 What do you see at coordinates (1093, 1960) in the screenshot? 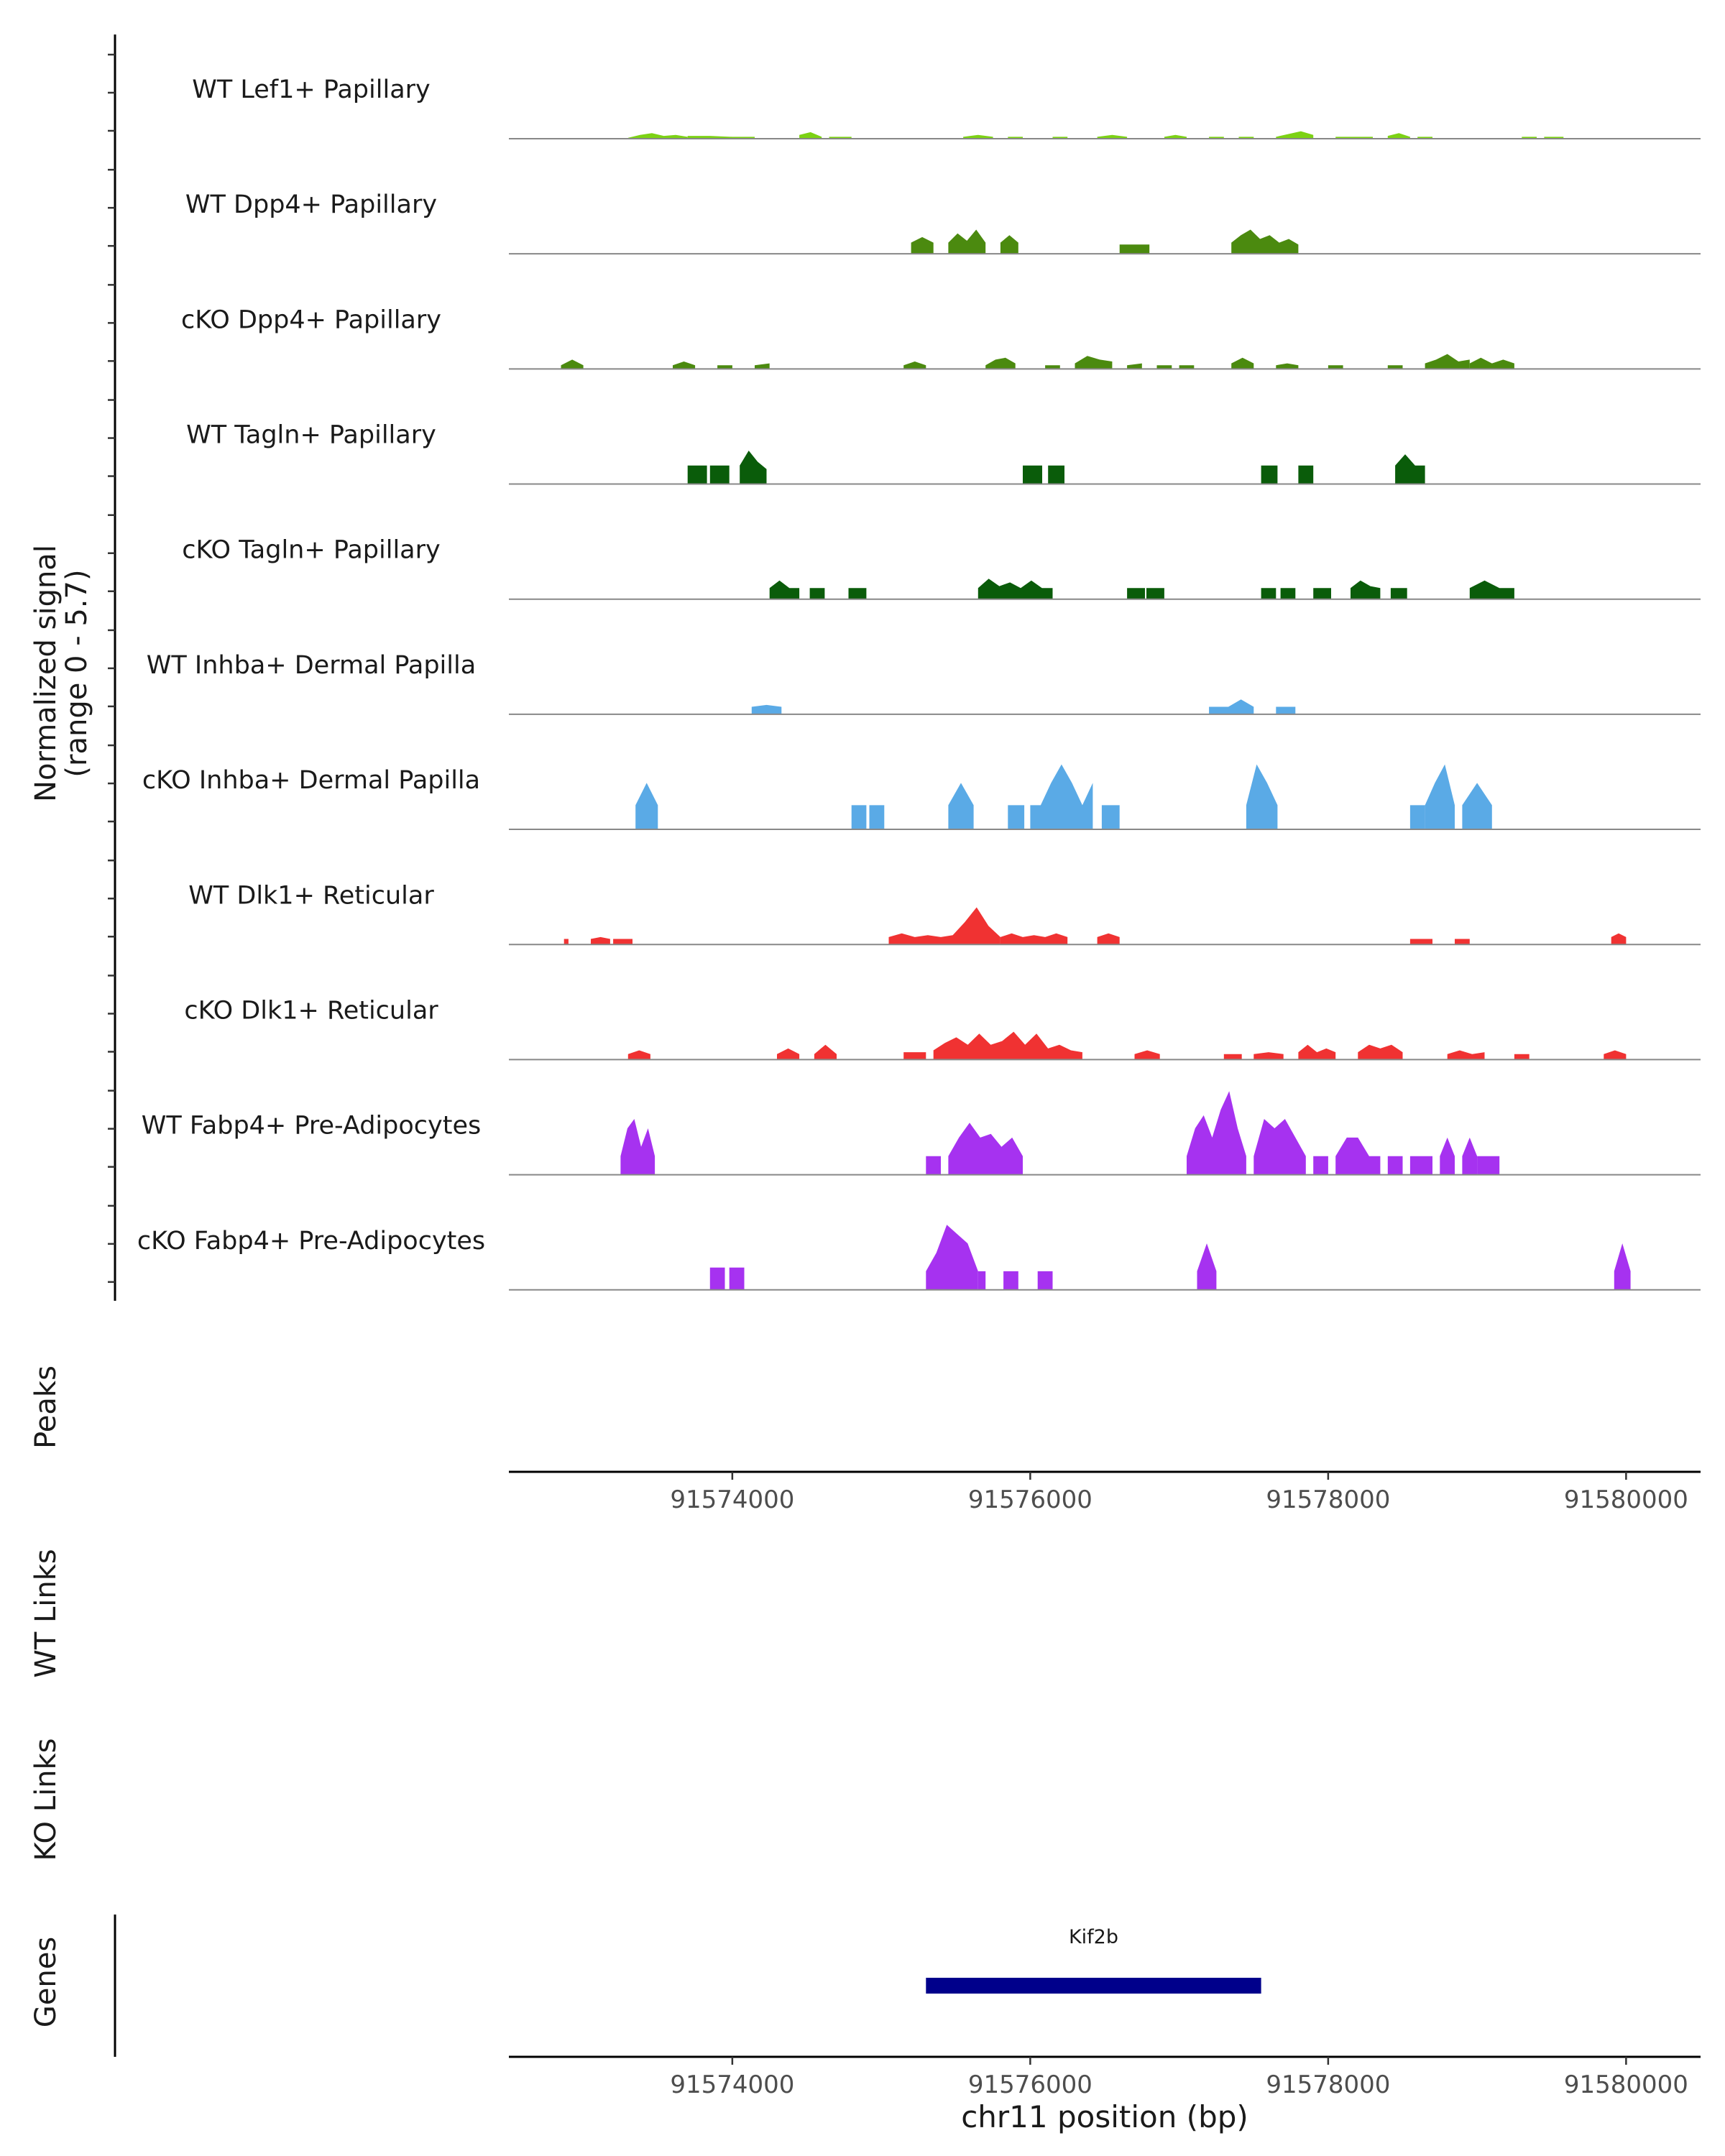
I see `gene-annotations: Kif2b` at bounding box center [1093, 1960].